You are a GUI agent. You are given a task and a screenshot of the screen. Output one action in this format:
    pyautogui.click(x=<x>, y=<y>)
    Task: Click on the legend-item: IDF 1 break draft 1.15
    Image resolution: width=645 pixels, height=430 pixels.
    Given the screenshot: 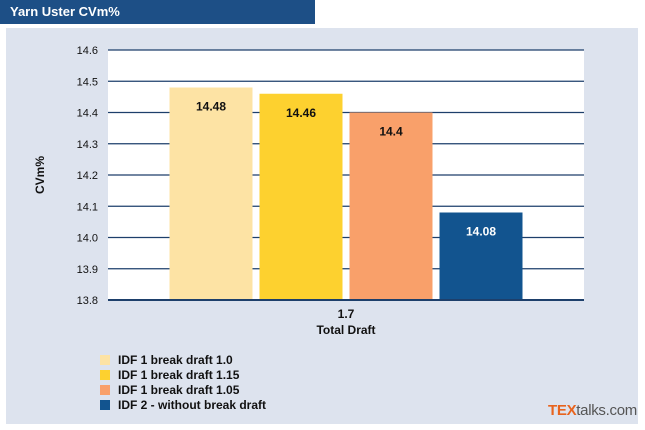 What is the action you would take?
    pyautogui.click(x=183, y=374)
    